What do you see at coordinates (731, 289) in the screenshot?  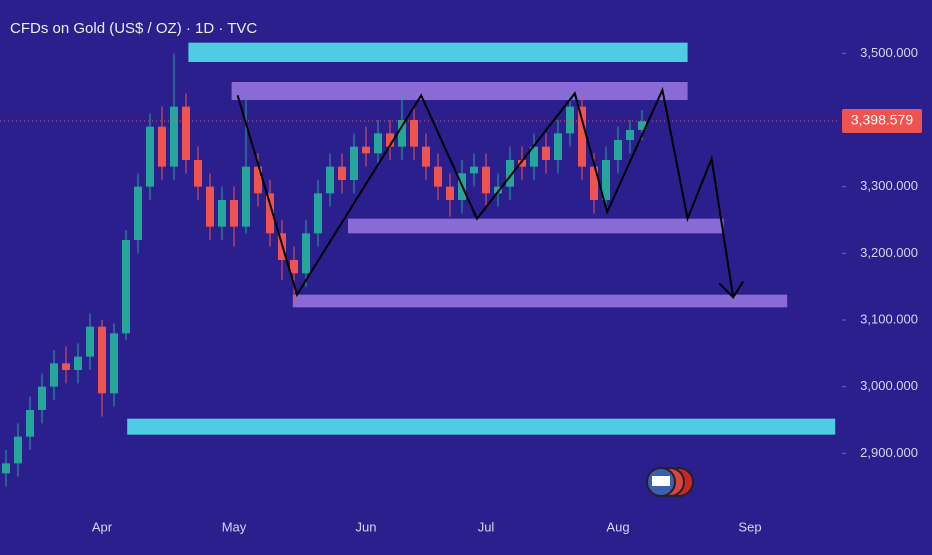 I see `arrow-head` at bounding box center [731, 289].